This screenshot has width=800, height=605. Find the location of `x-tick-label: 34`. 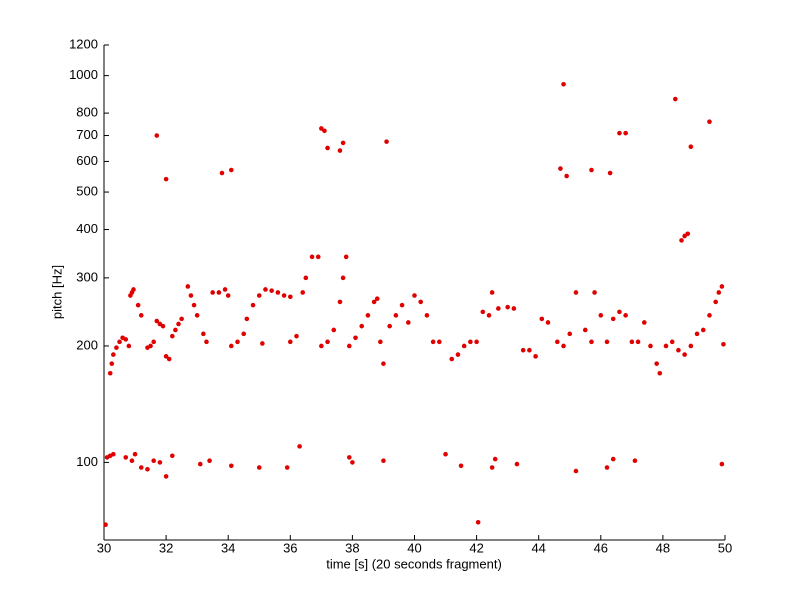

x-tick-label: 34 is located at coordinates (228, 547).